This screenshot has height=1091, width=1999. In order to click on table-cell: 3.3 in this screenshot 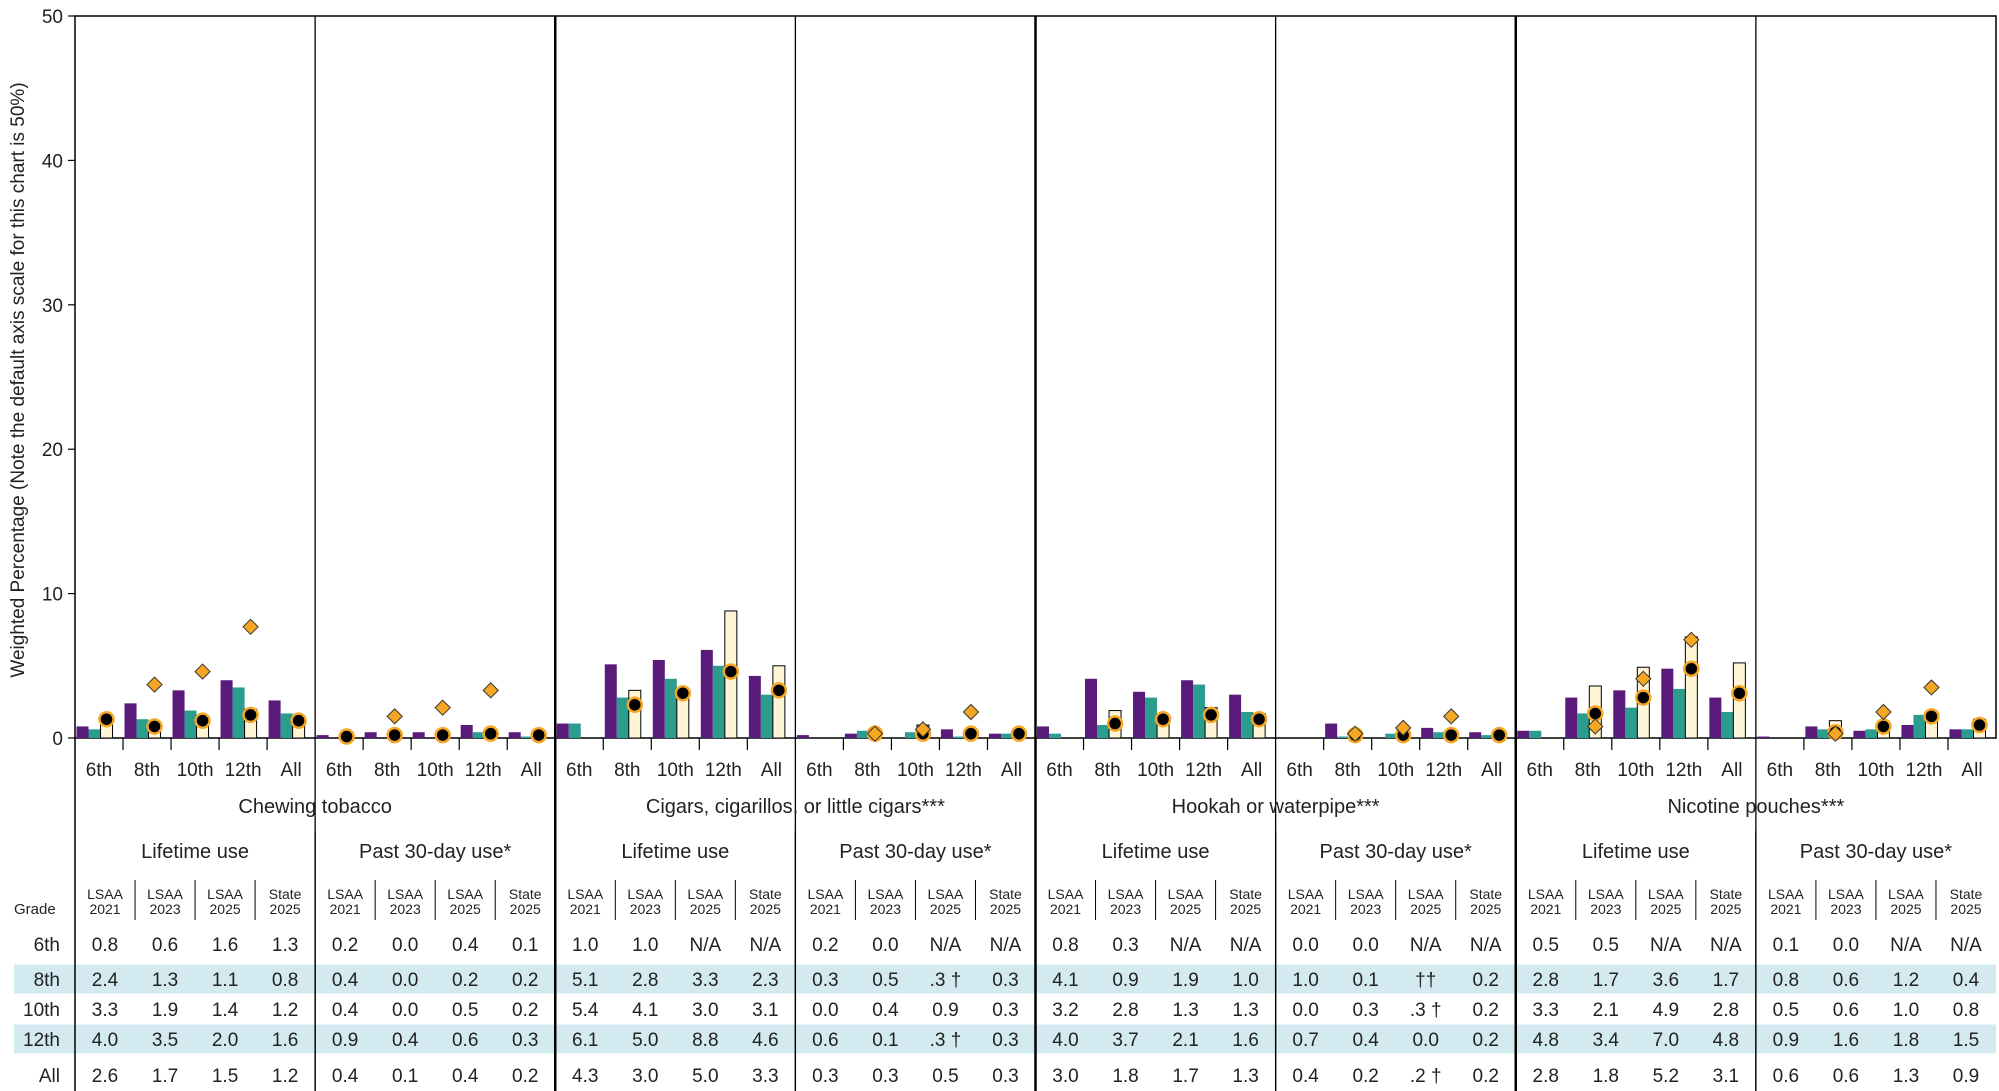, I will do `click(705, 980)`.